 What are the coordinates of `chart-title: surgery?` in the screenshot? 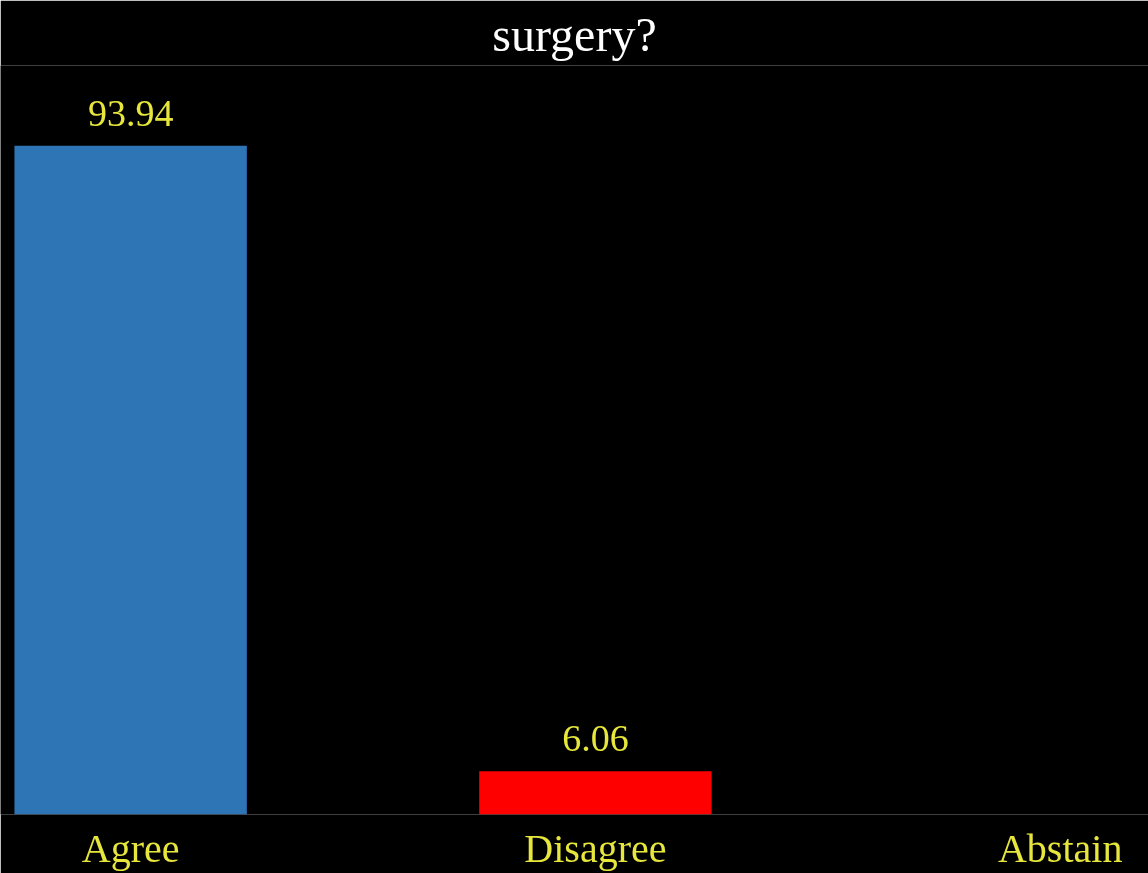 It's located at (574, 34).